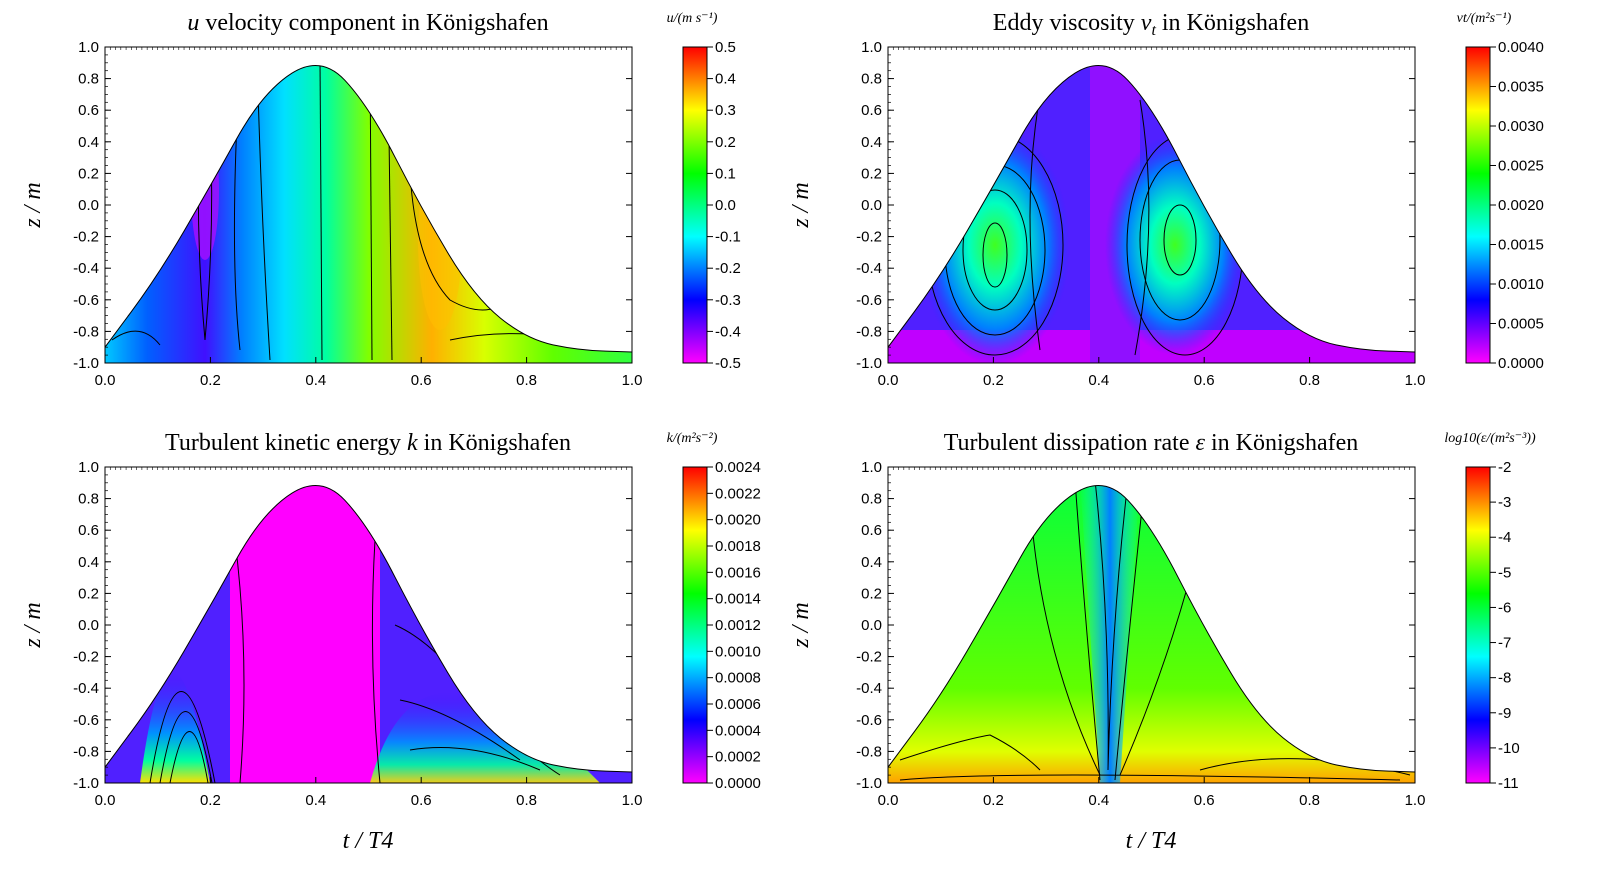 Image resolution: width=1612 pixels, height=877 pixels. Describe the element at coordinates (738, 625) in the screenshot. I see `colorbar-tick-label: 0.0012` at that location.